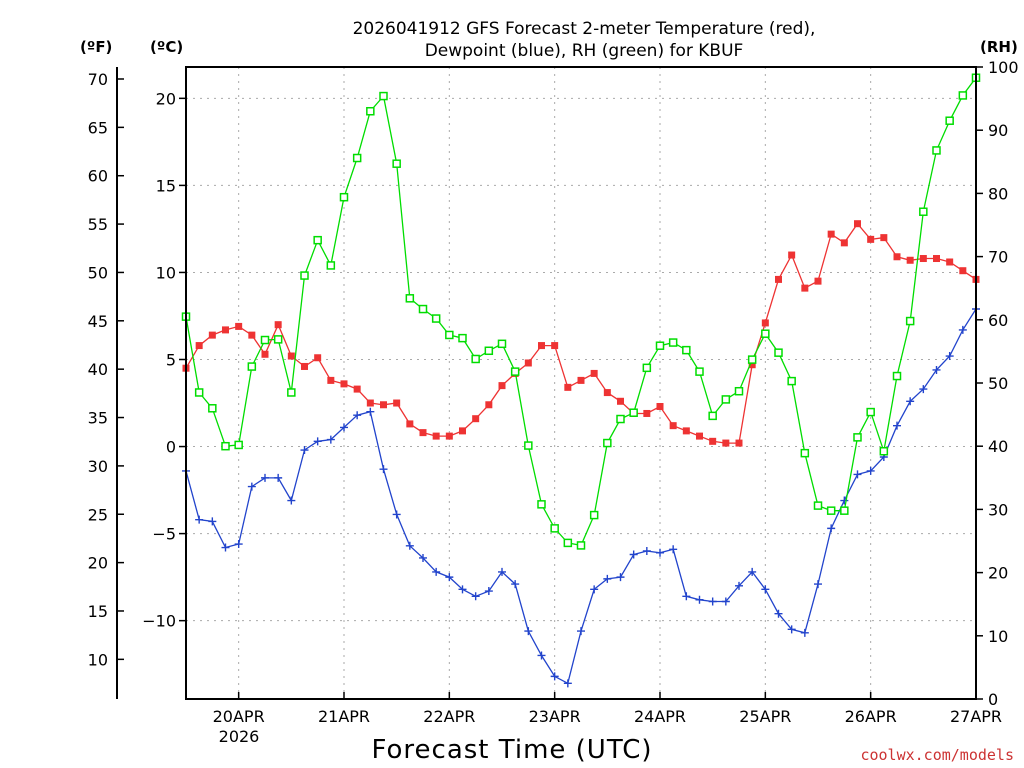 The height and width of the screenshot is (768, 1024). I want to click on fahrenheit-tick-label-10: 60, so click(98, 176).